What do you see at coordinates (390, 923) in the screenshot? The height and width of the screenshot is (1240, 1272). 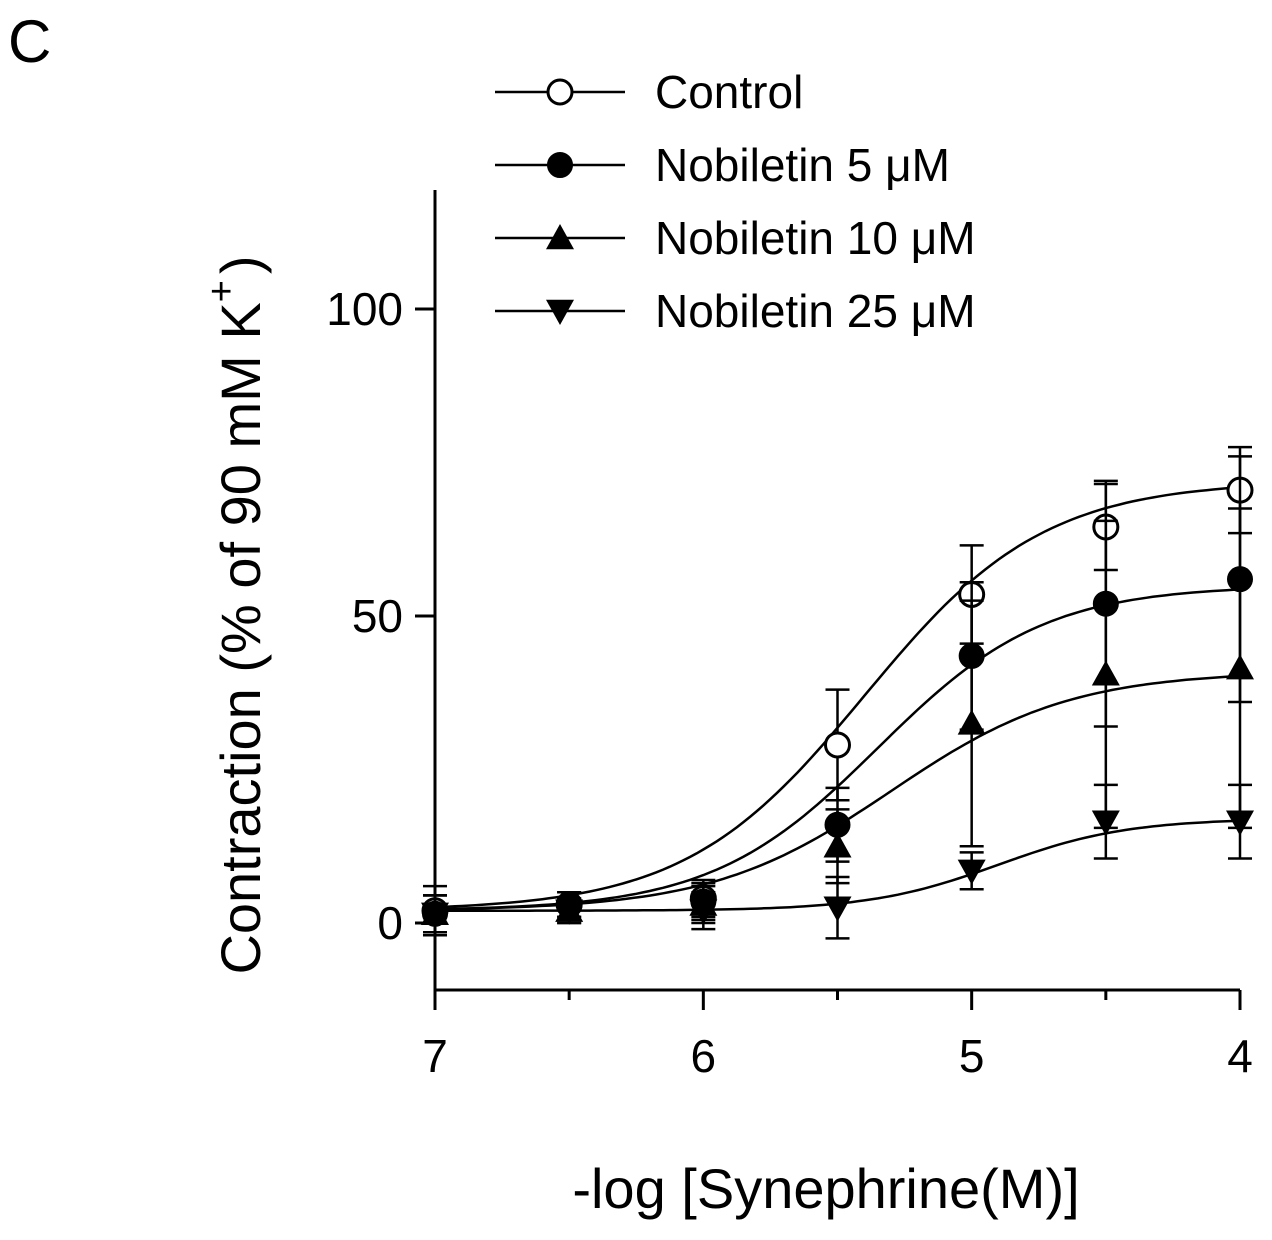 I see `y-tick-label: 0` at bounding box center [390, 923].